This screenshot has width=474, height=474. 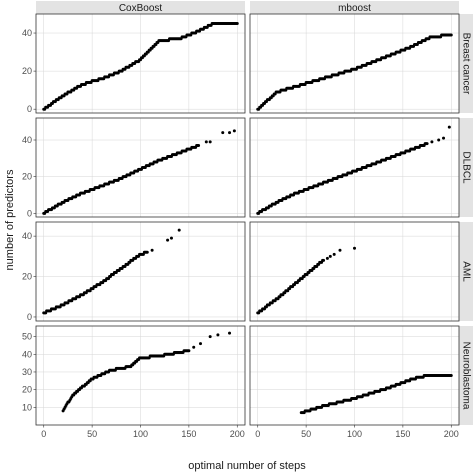 What do you see at coordinates (27, 337) in the screenshot?
I see `y-tick-label: 50` at bounding box center [27, 337].